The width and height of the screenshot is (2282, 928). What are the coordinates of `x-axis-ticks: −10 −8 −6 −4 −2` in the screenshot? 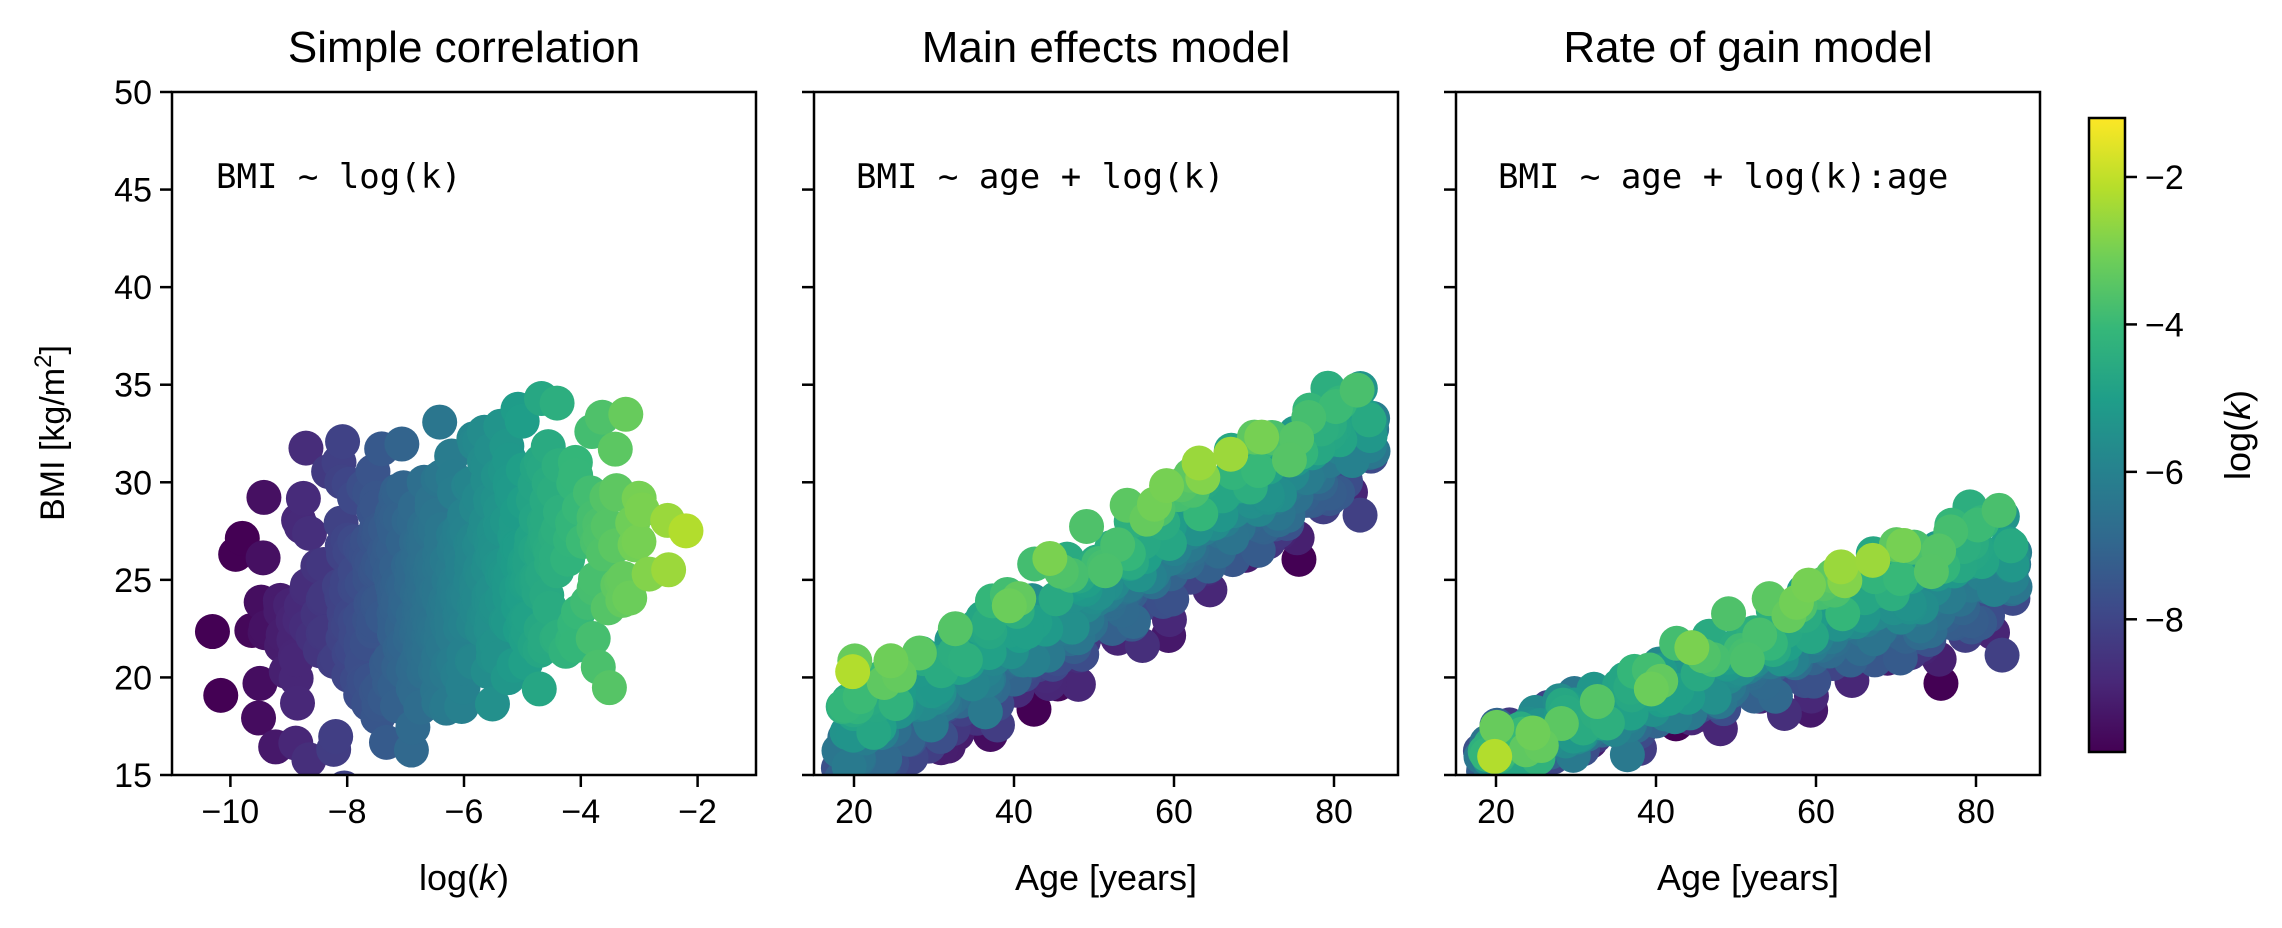 It's located at (459, 803).